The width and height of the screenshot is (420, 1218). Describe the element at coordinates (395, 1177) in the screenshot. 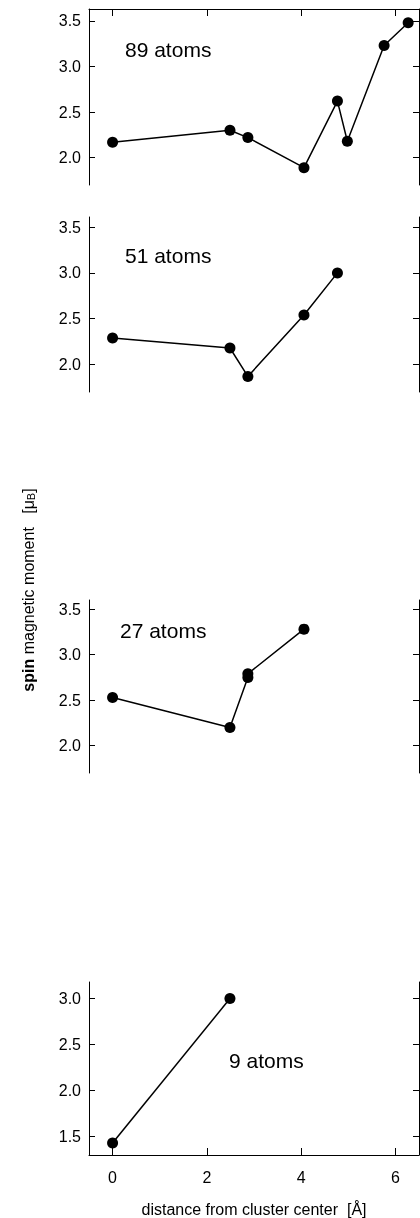

I see `x-tick-label: 6` at that location.